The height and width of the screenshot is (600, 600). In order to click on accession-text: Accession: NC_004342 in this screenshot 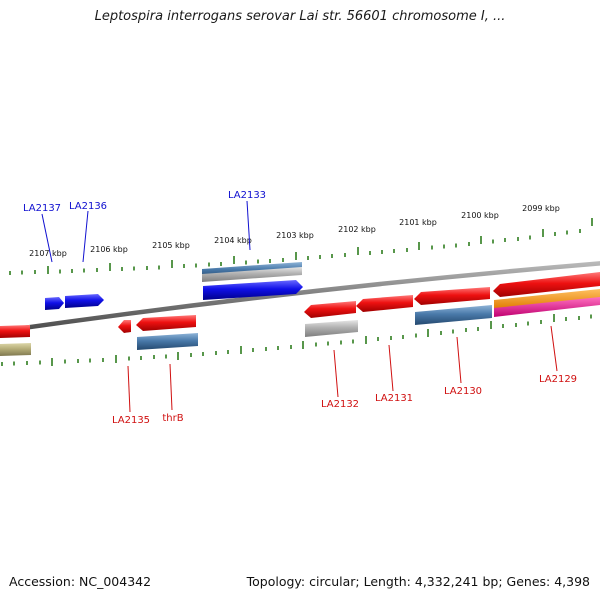, I will do `click(80, 581)`.